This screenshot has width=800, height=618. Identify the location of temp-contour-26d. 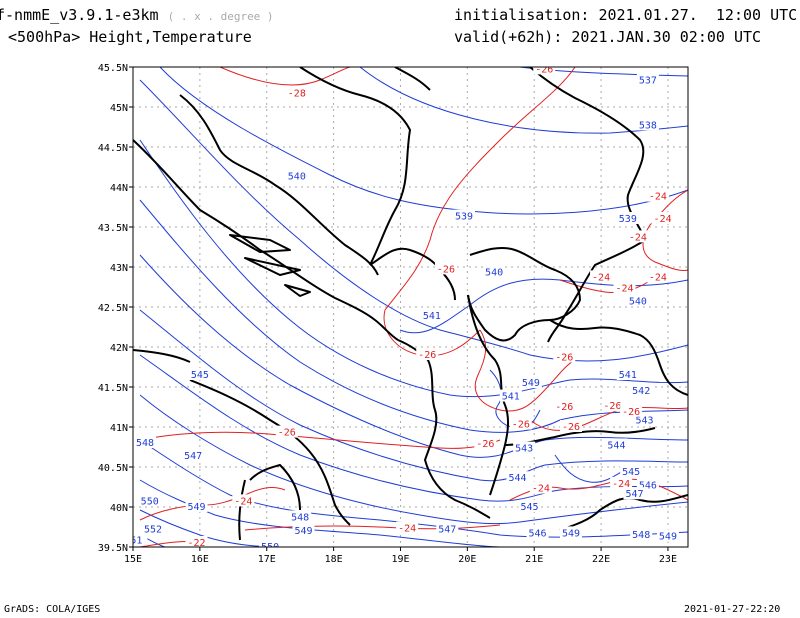
(608, 418).